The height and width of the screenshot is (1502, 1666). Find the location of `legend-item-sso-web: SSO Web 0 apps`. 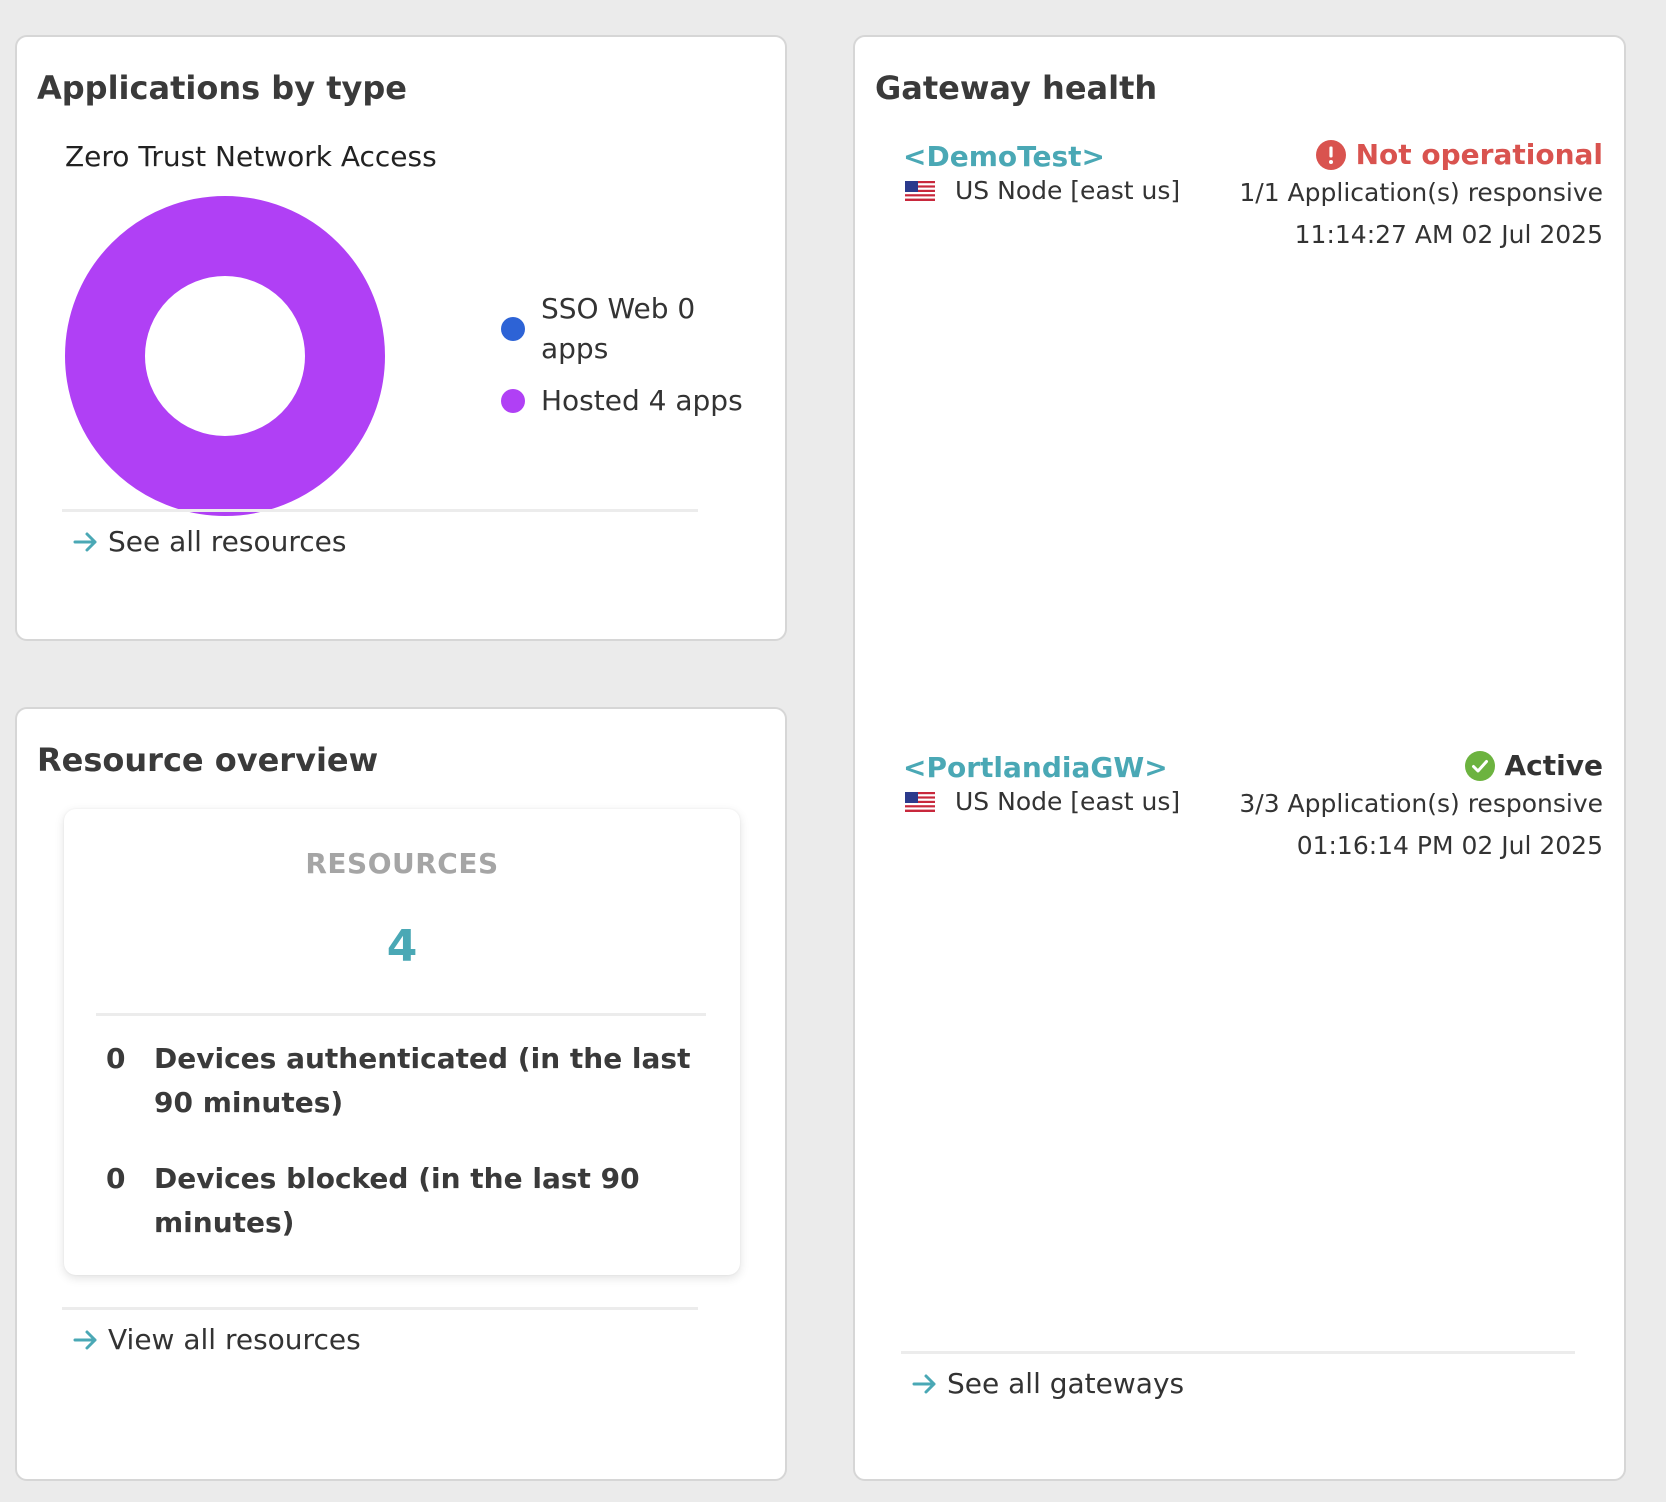

legend-item-sso-web: SSO Web 0 apps is located at coordinates (631, 329).